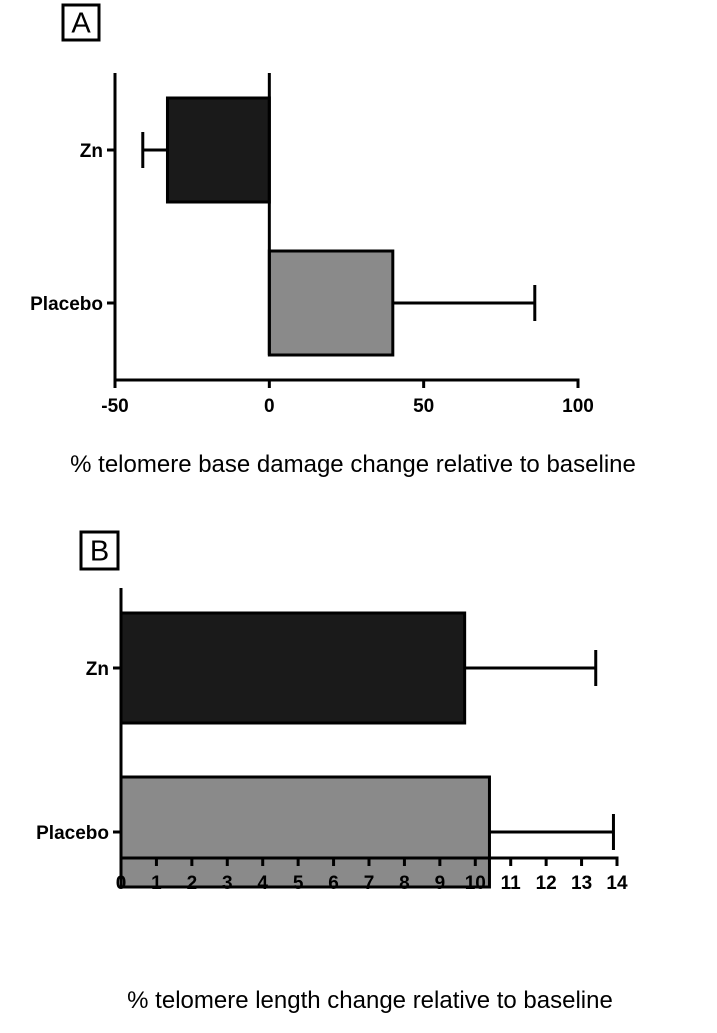 The height and width of the screenshot is (1033, 717). What do you see at coordinates (617, 883) in the screenshot?
I see `x-tick-label: 14` at bounding box center [617, 883].